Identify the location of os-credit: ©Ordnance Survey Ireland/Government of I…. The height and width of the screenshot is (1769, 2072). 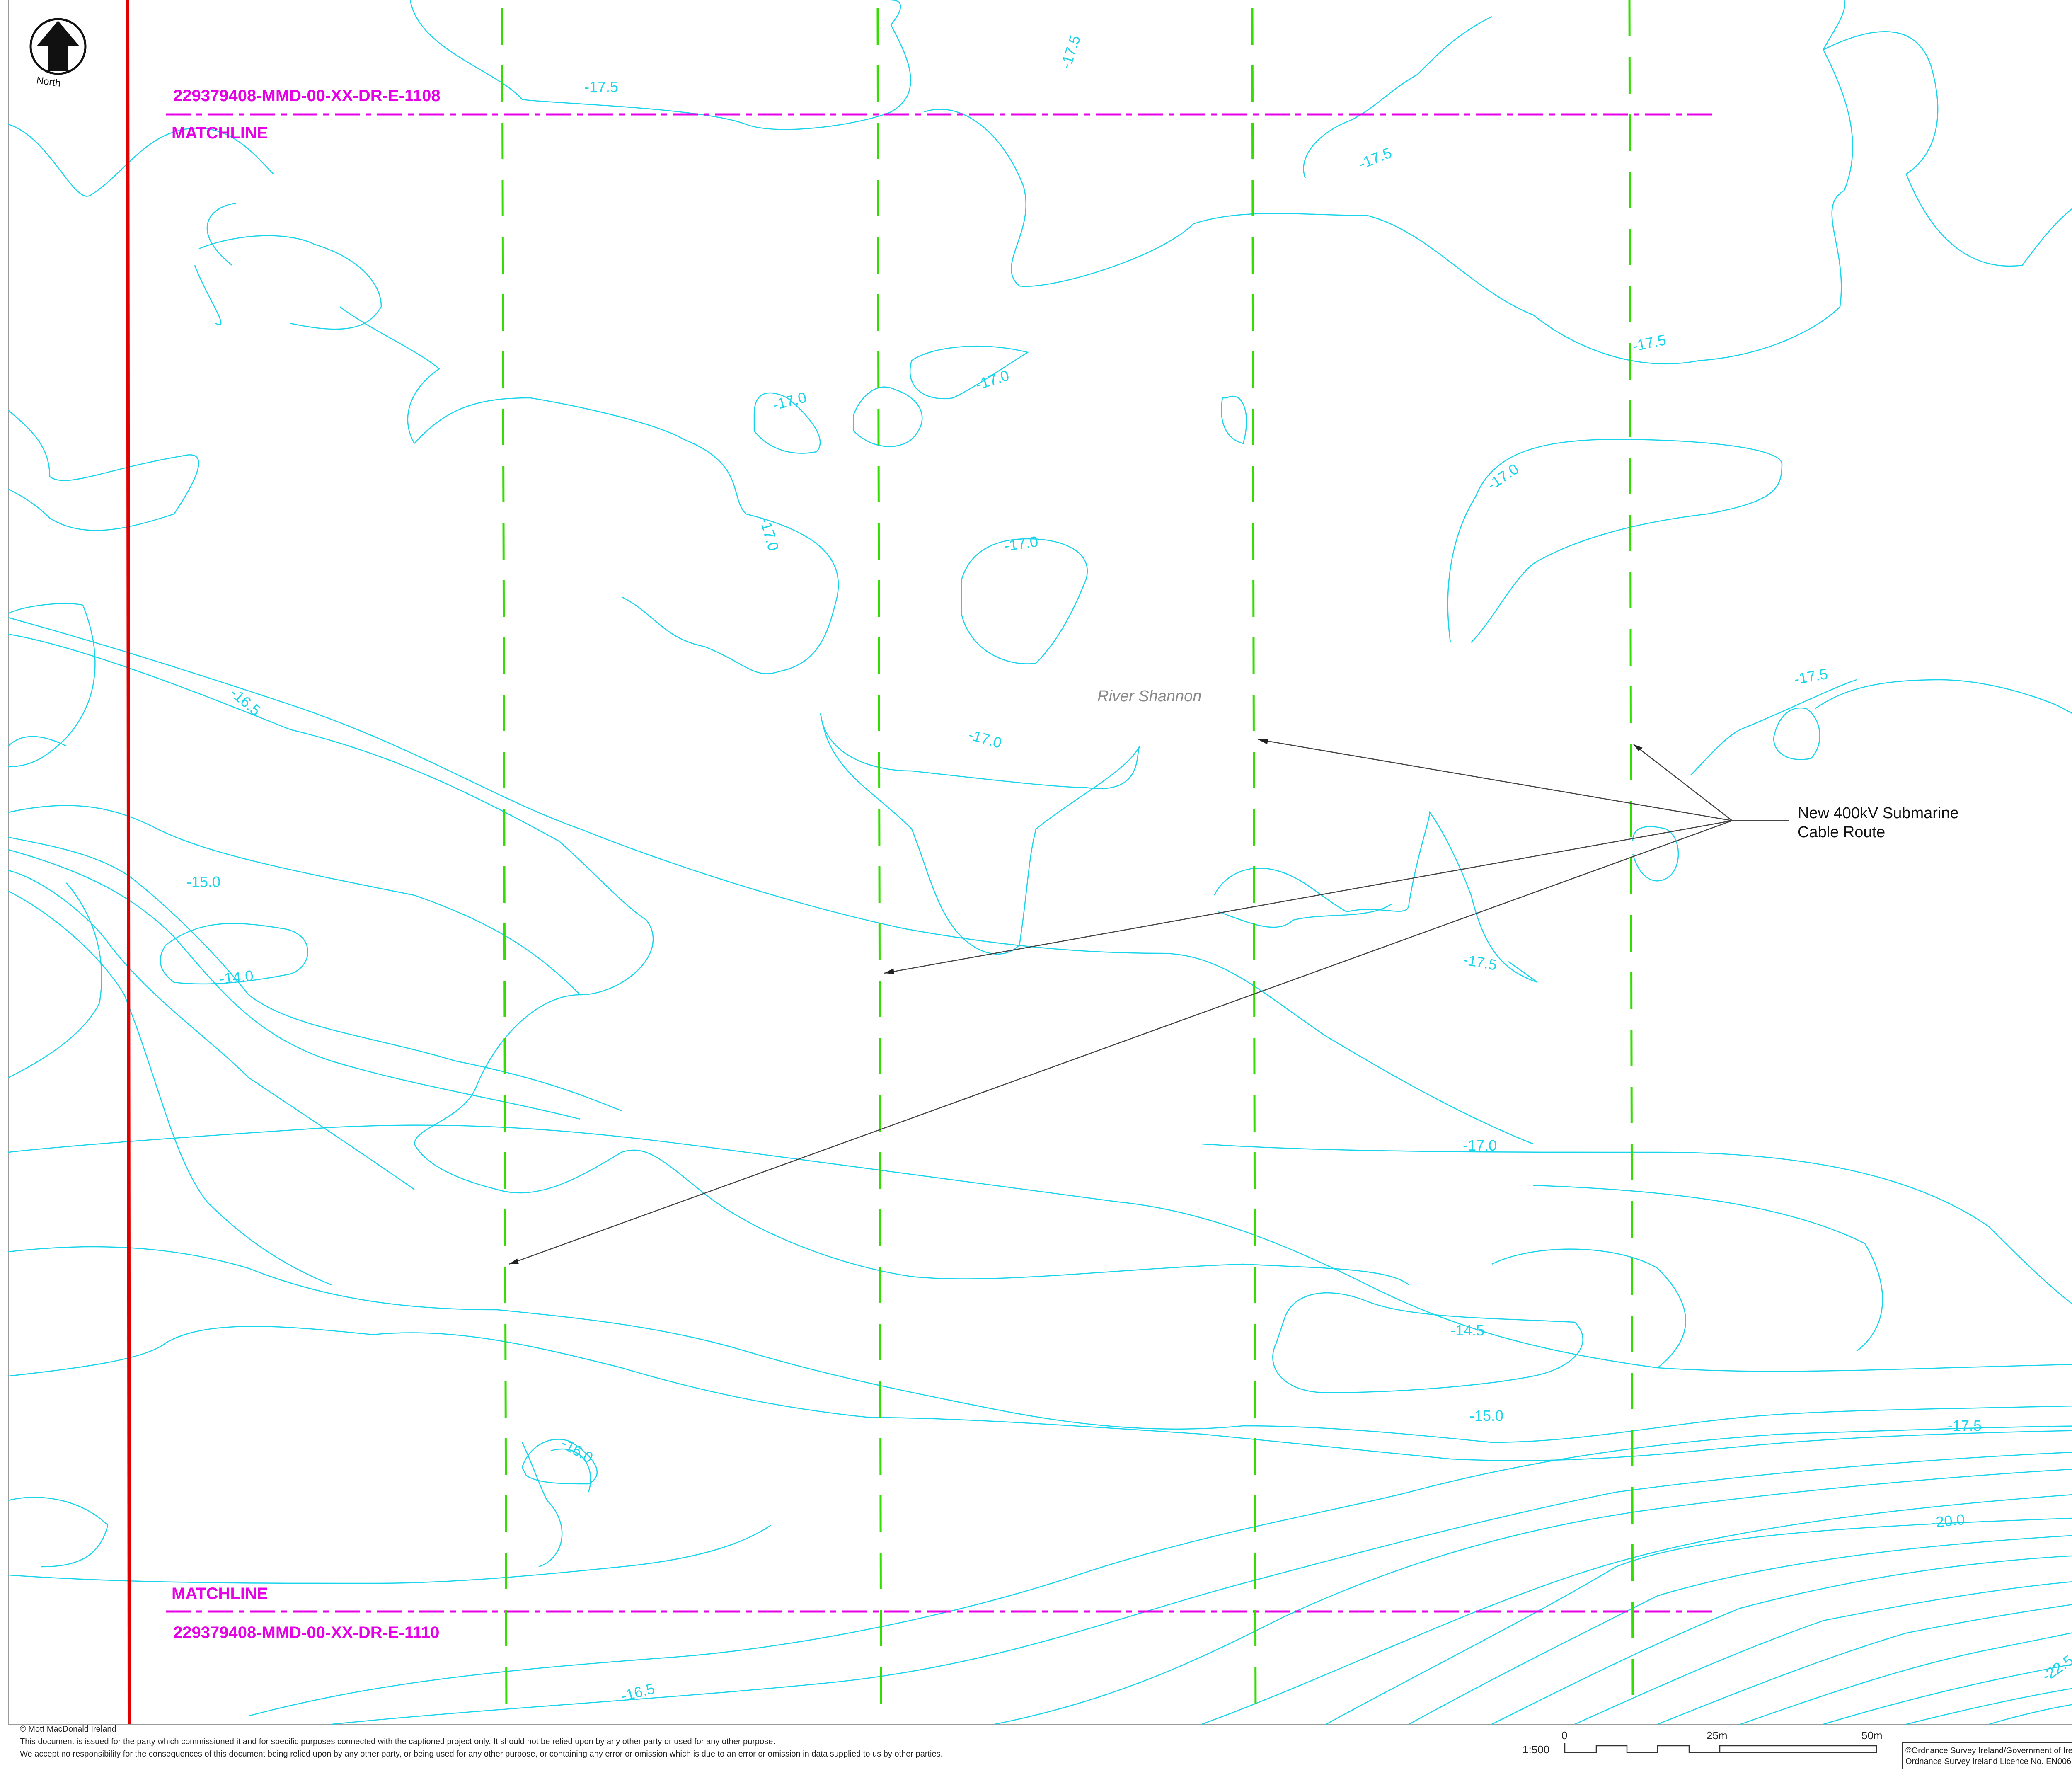
(1987, 1756).